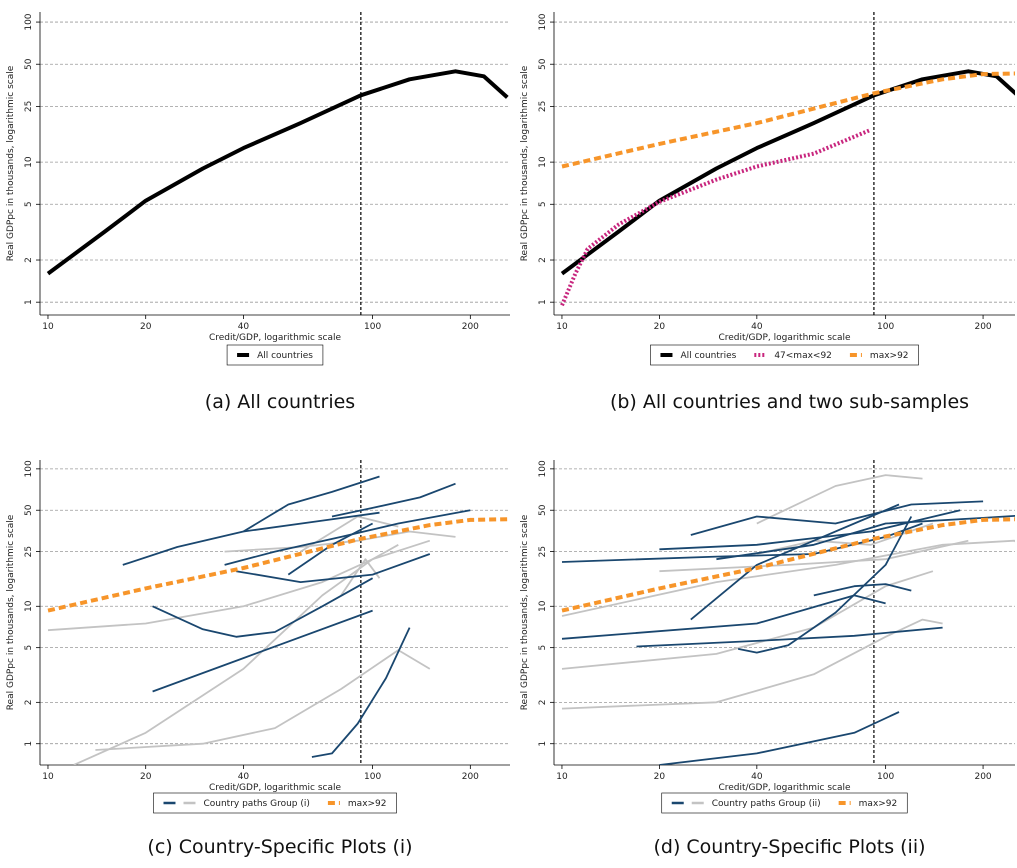 This screenshot has width=1017, height=868. What do you see at coordinates (789, 402) in the screenshot?
I see `caption: (b) All countries and two sub-samples` at bounding box center [789, 402].